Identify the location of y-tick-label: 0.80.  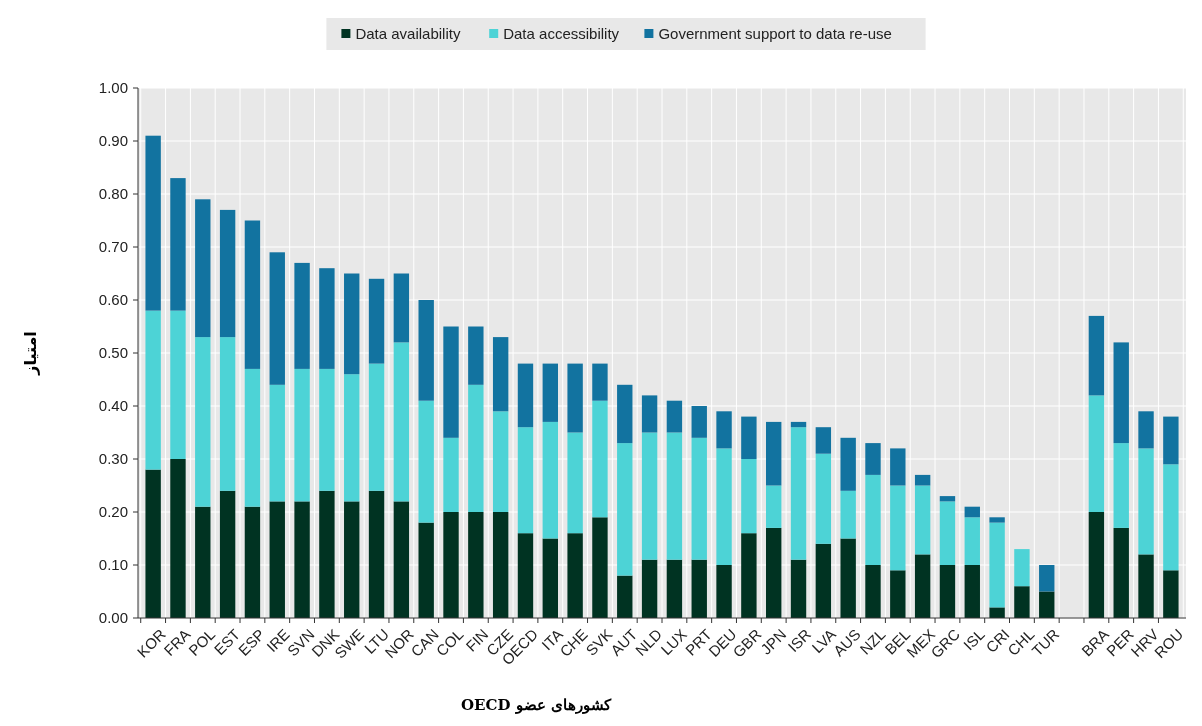
(113, 194).